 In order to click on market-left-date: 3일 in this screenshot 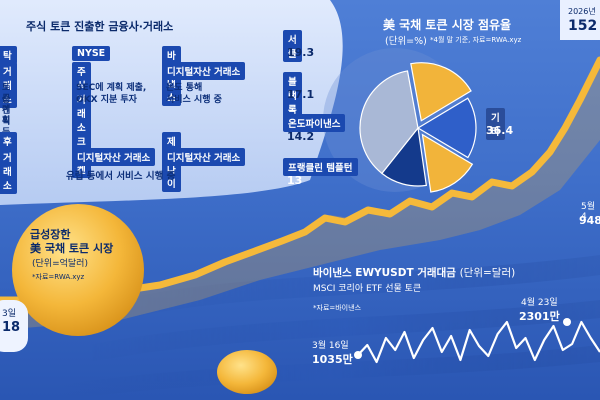, I will do `click(9, 314)`.